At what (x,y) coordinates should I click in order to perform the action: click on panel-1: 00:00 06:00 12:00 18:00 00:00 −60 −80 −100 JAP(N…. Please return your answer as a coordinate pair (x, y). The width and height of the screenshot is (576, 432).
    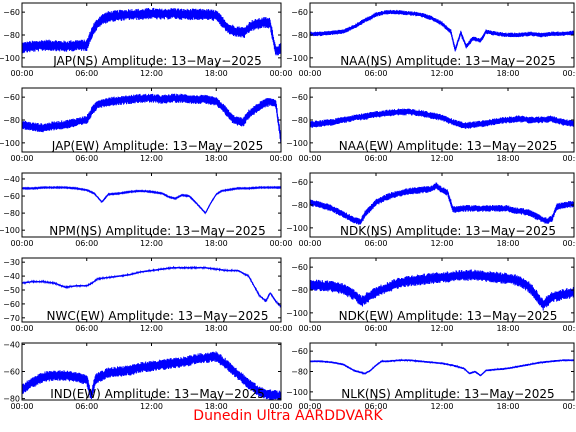
    Looking at the image, I should click on (146, 40).